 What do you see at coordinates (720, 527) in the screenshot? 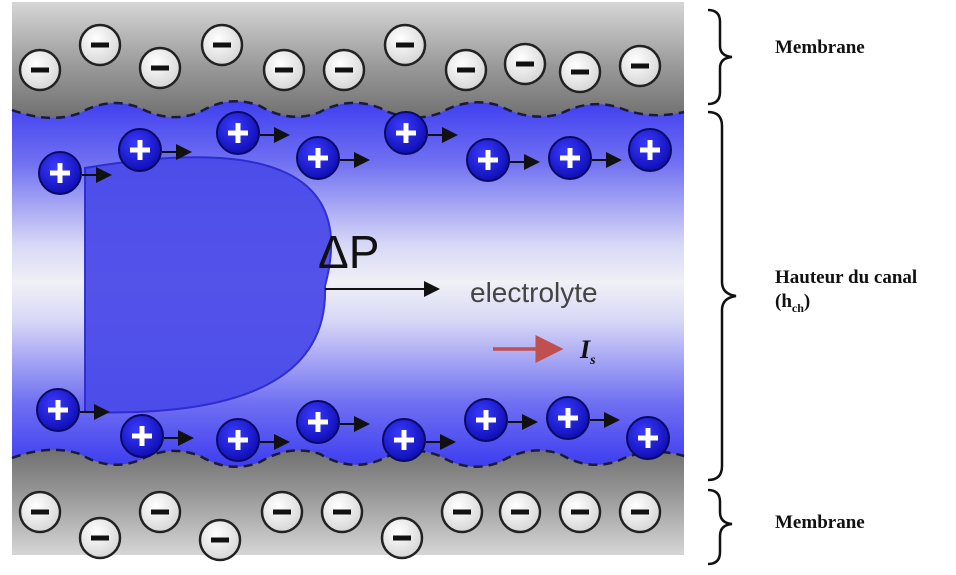
I see `brace-membrane-bottom` at bounding box center [720, 527].